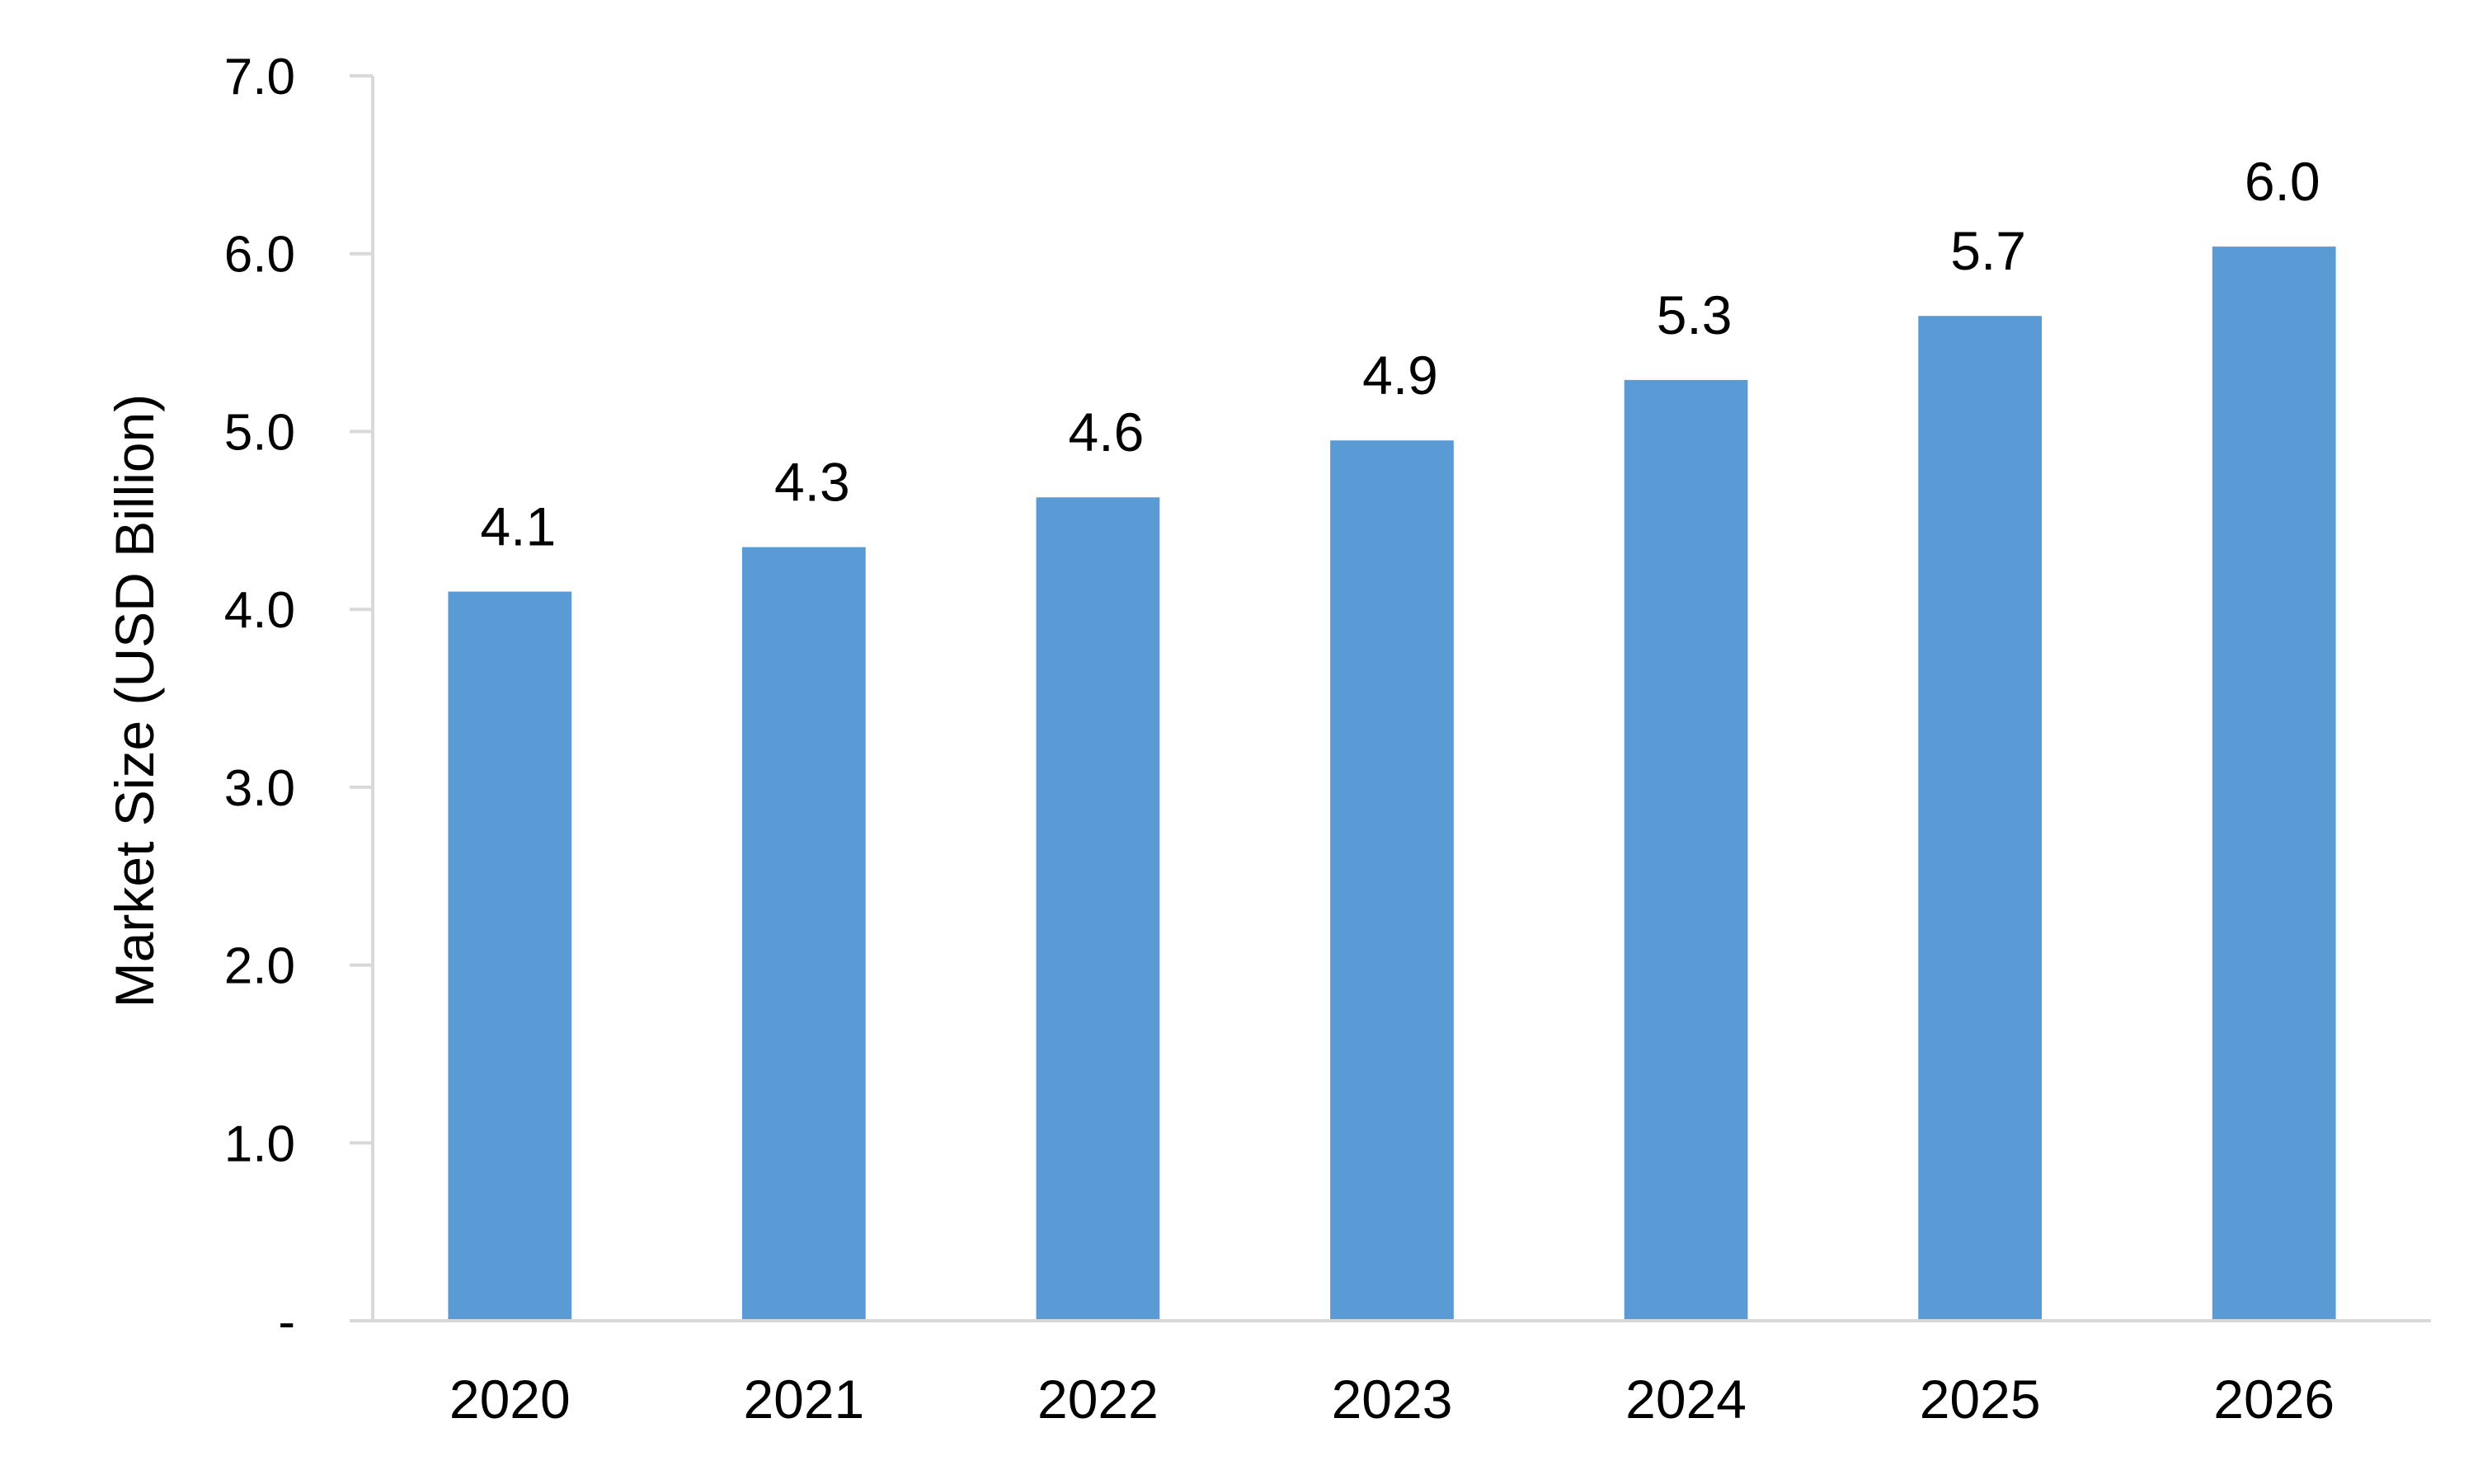 The image size is (2492, 1484). I want to click on y-tick-label: 2.0, so click(259, 966).